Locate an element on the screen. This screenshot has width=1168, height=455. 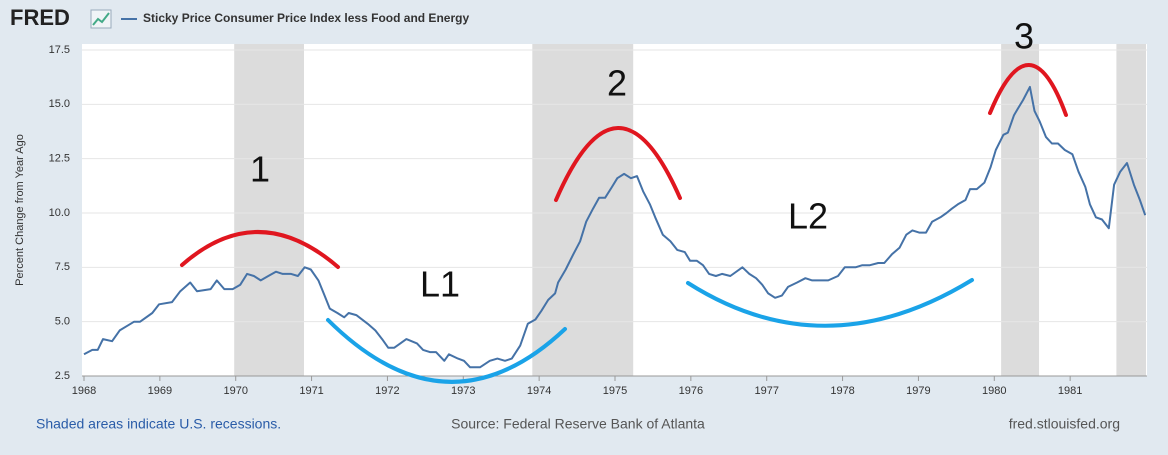
x-tick-label: 1977 is located at coordinates (766, 391).